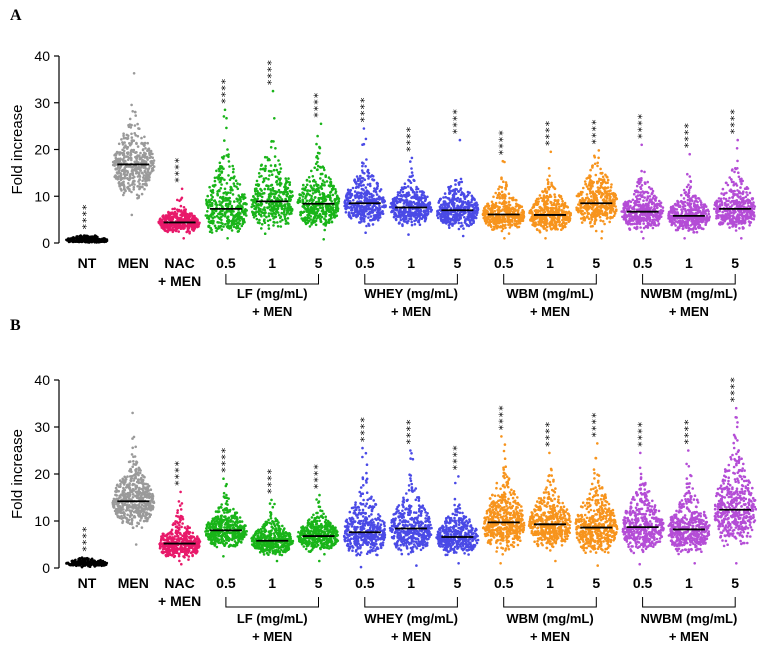  I want to click on significance-label: ****, so click(410, 139).